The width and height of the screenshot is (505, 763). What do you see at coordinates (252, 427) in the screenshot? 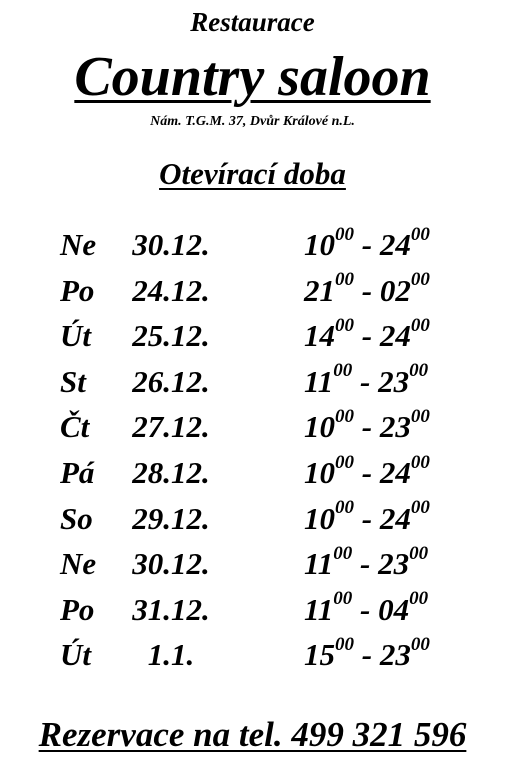
I see `schedule-row: Čt 27.12. 1000 - 2300` at bounding box center [252, 427].